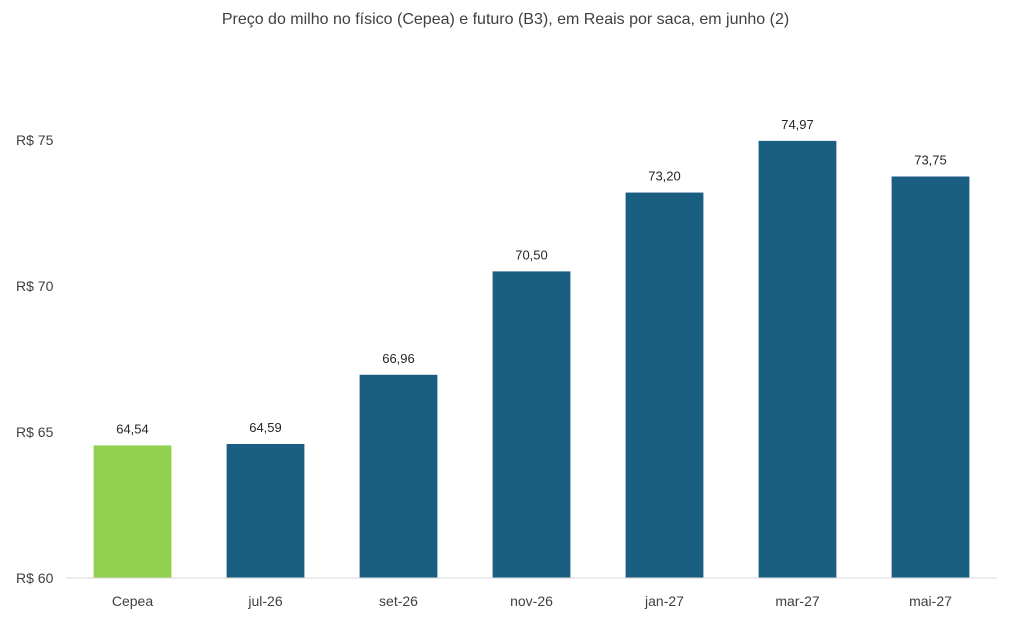  What do you see at coordinates (797, 124) in the screenshot?
I see `data-label: 74,97` at bounding box center [797, 124].